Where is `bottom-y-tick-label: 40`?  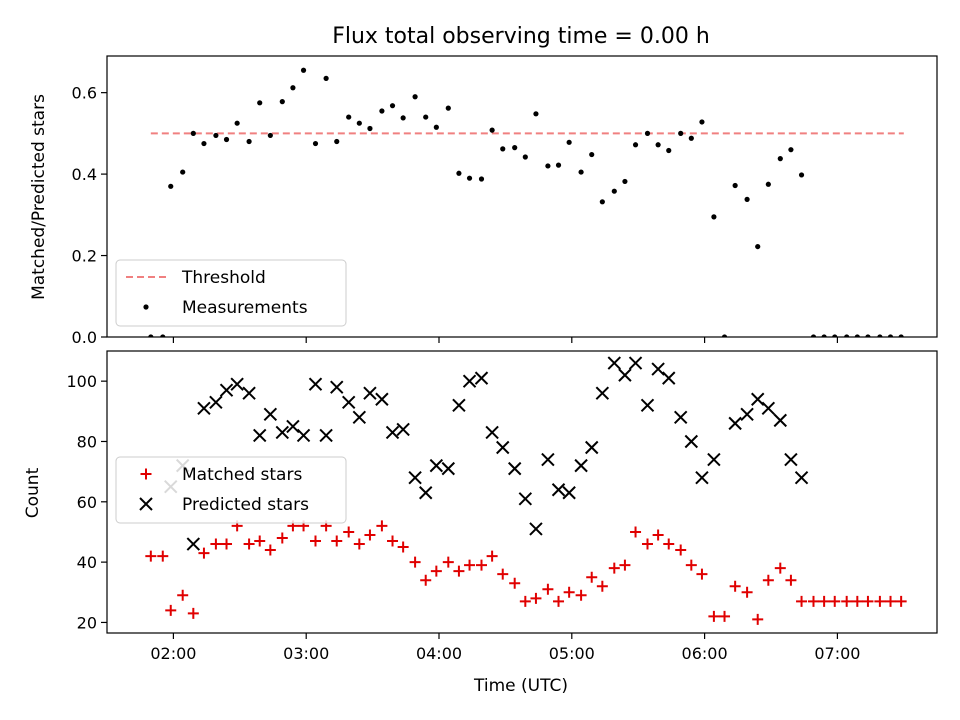 bottom-y-tick-label: 40 is located at coordinates (87, 562).